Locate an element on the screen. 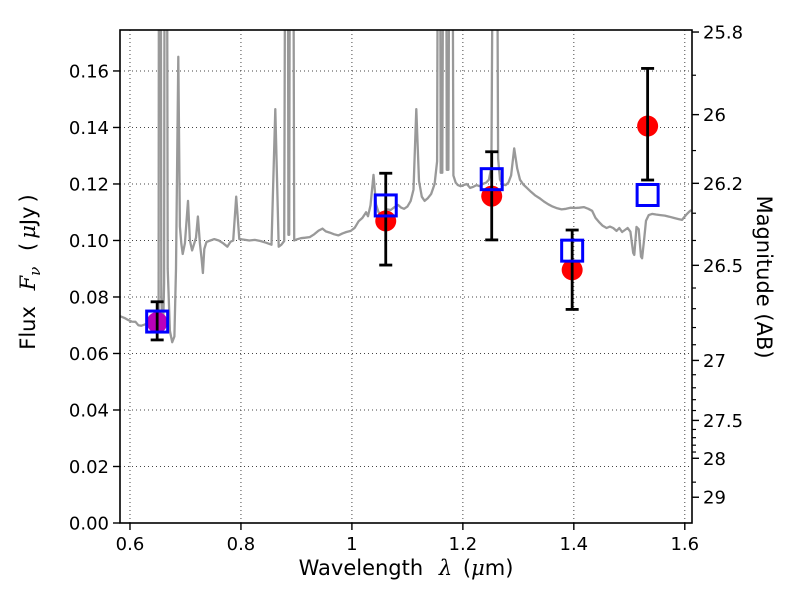 This screenshot has width=800, height=600. left-y-axis-label: Flux Fν ( μJy) is located at coordinates (30, 271).